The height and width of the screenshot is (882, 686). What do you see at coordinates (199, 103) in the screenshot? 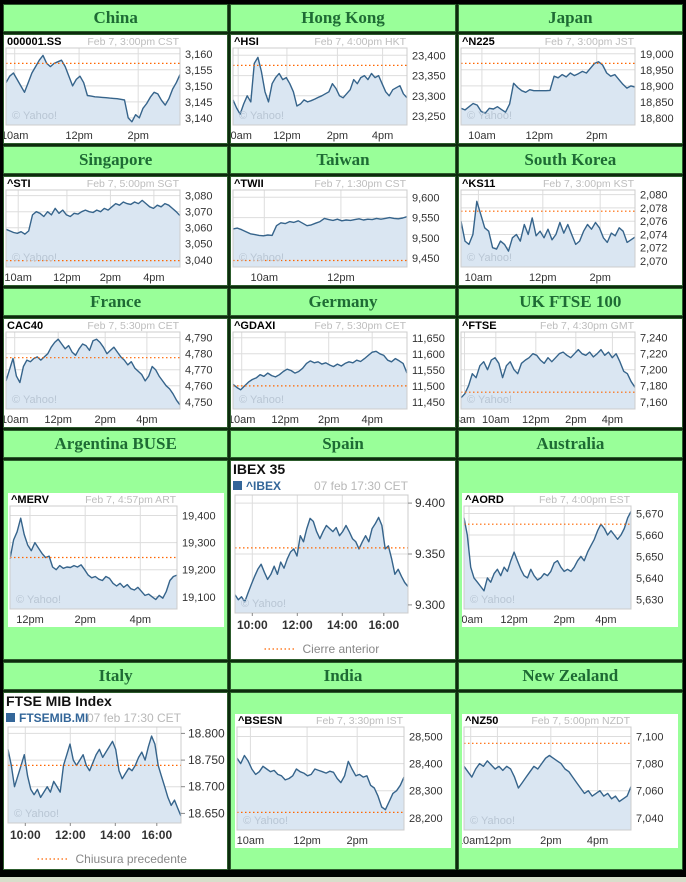
I see `y-tick-label: 3,145` at bounding box center [199, 103].